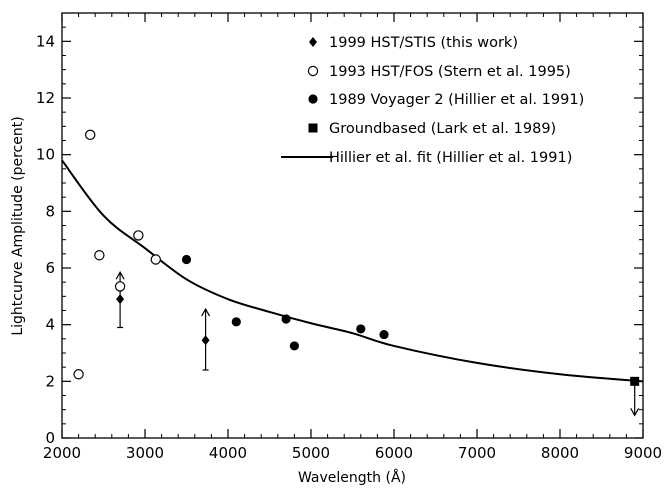 The height and width of the screenshot is (489, 667). What do you see at coordinates (643, 453) in the screenshot?
I see `x-tick-label: 9000` at bounding box center [643, 453].